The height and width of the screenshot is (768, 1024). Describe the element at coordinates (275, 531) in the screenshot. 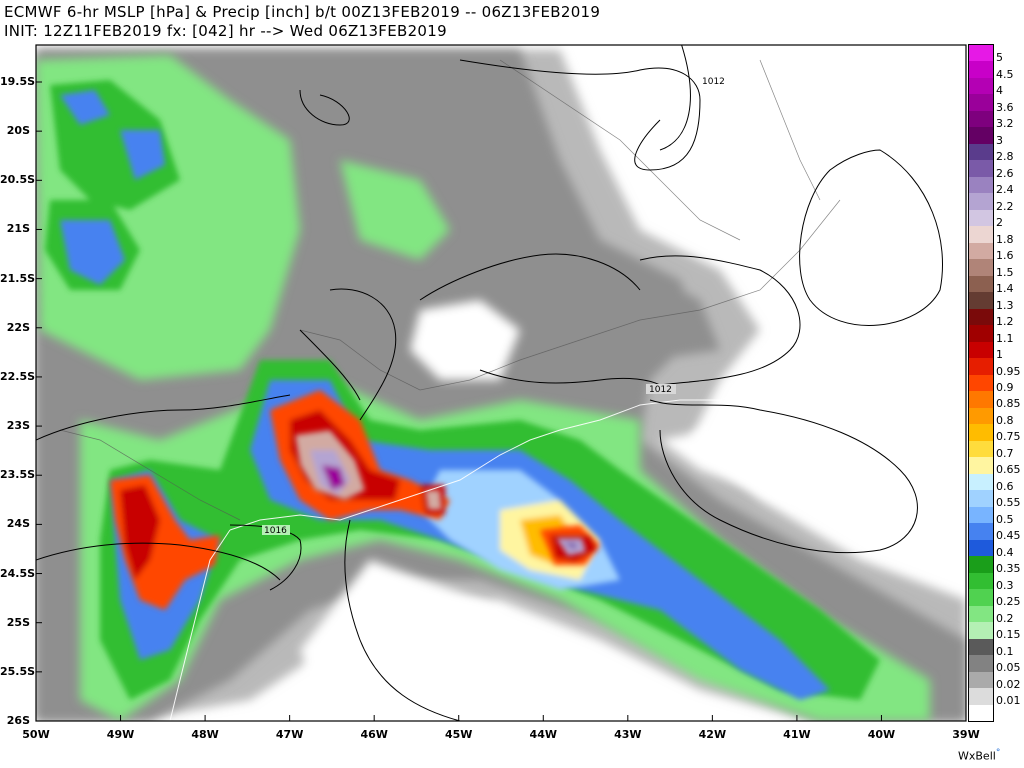

I see `isobar-label: 1016` at that location.